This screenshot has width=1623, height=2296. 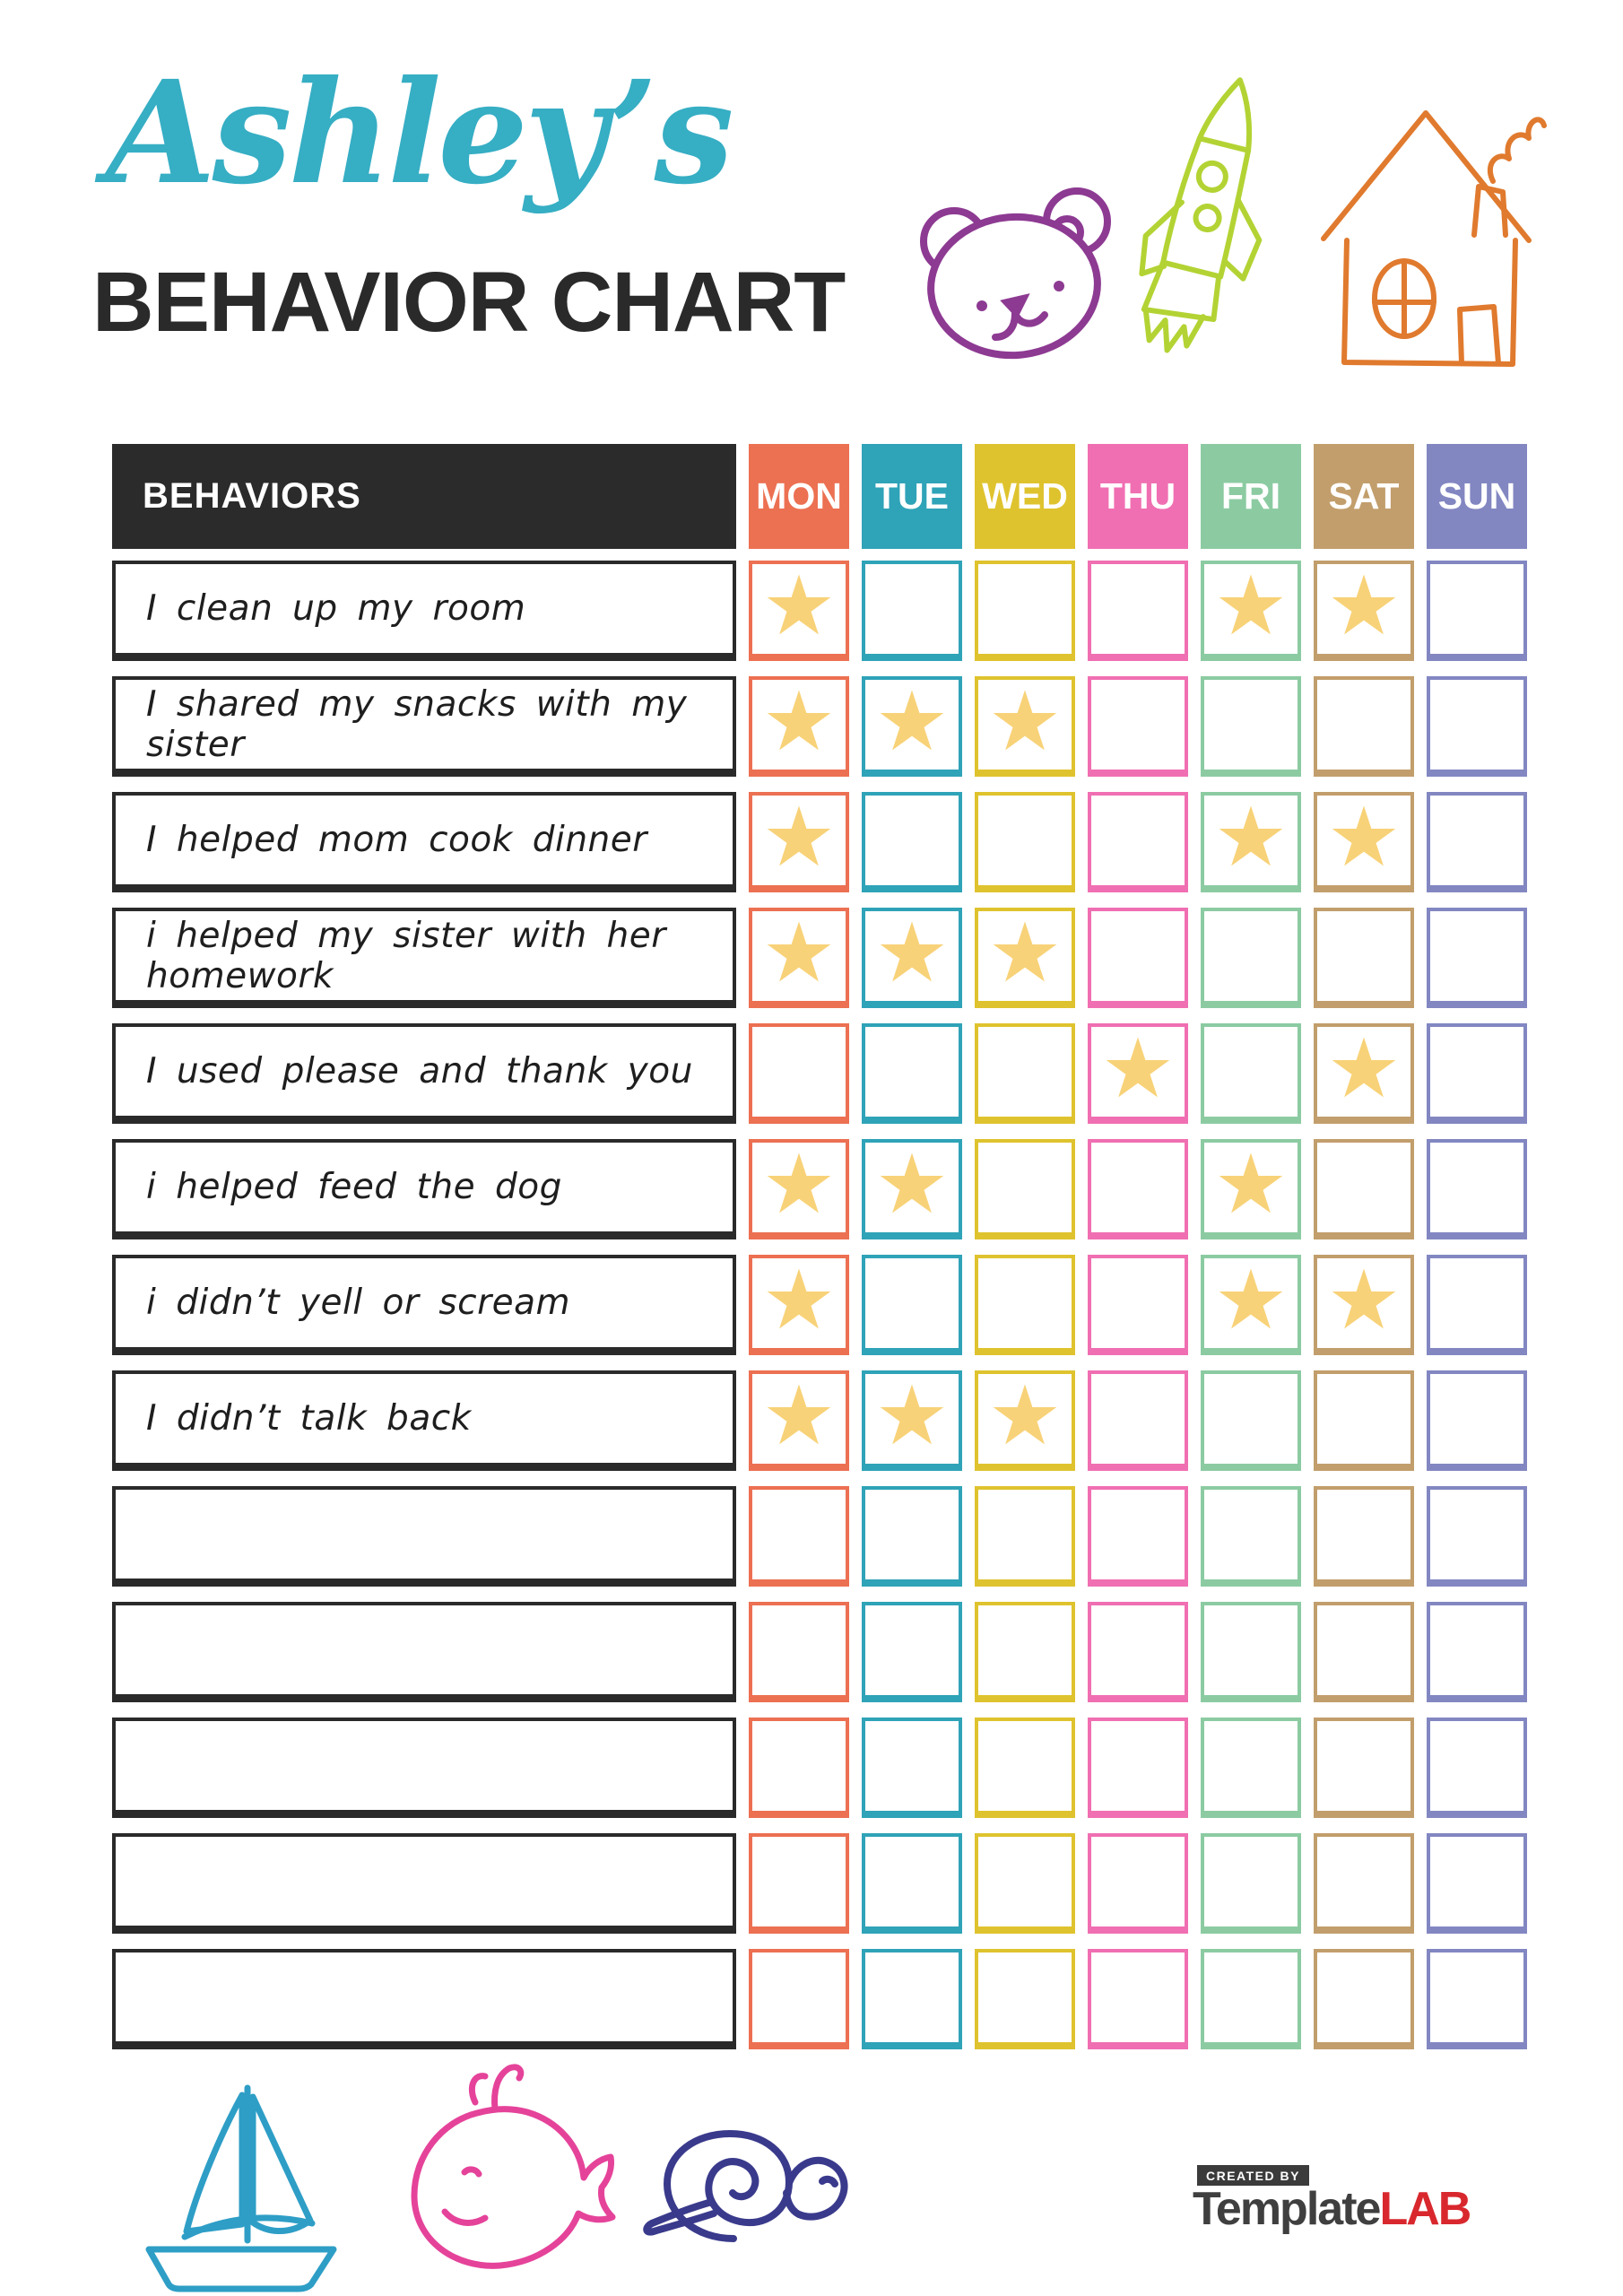 What do you see at coordinates (424, 1420) in the screenshot?
I see `behavior-label: I didn’t talk back` at bounding box center [424, 1420].